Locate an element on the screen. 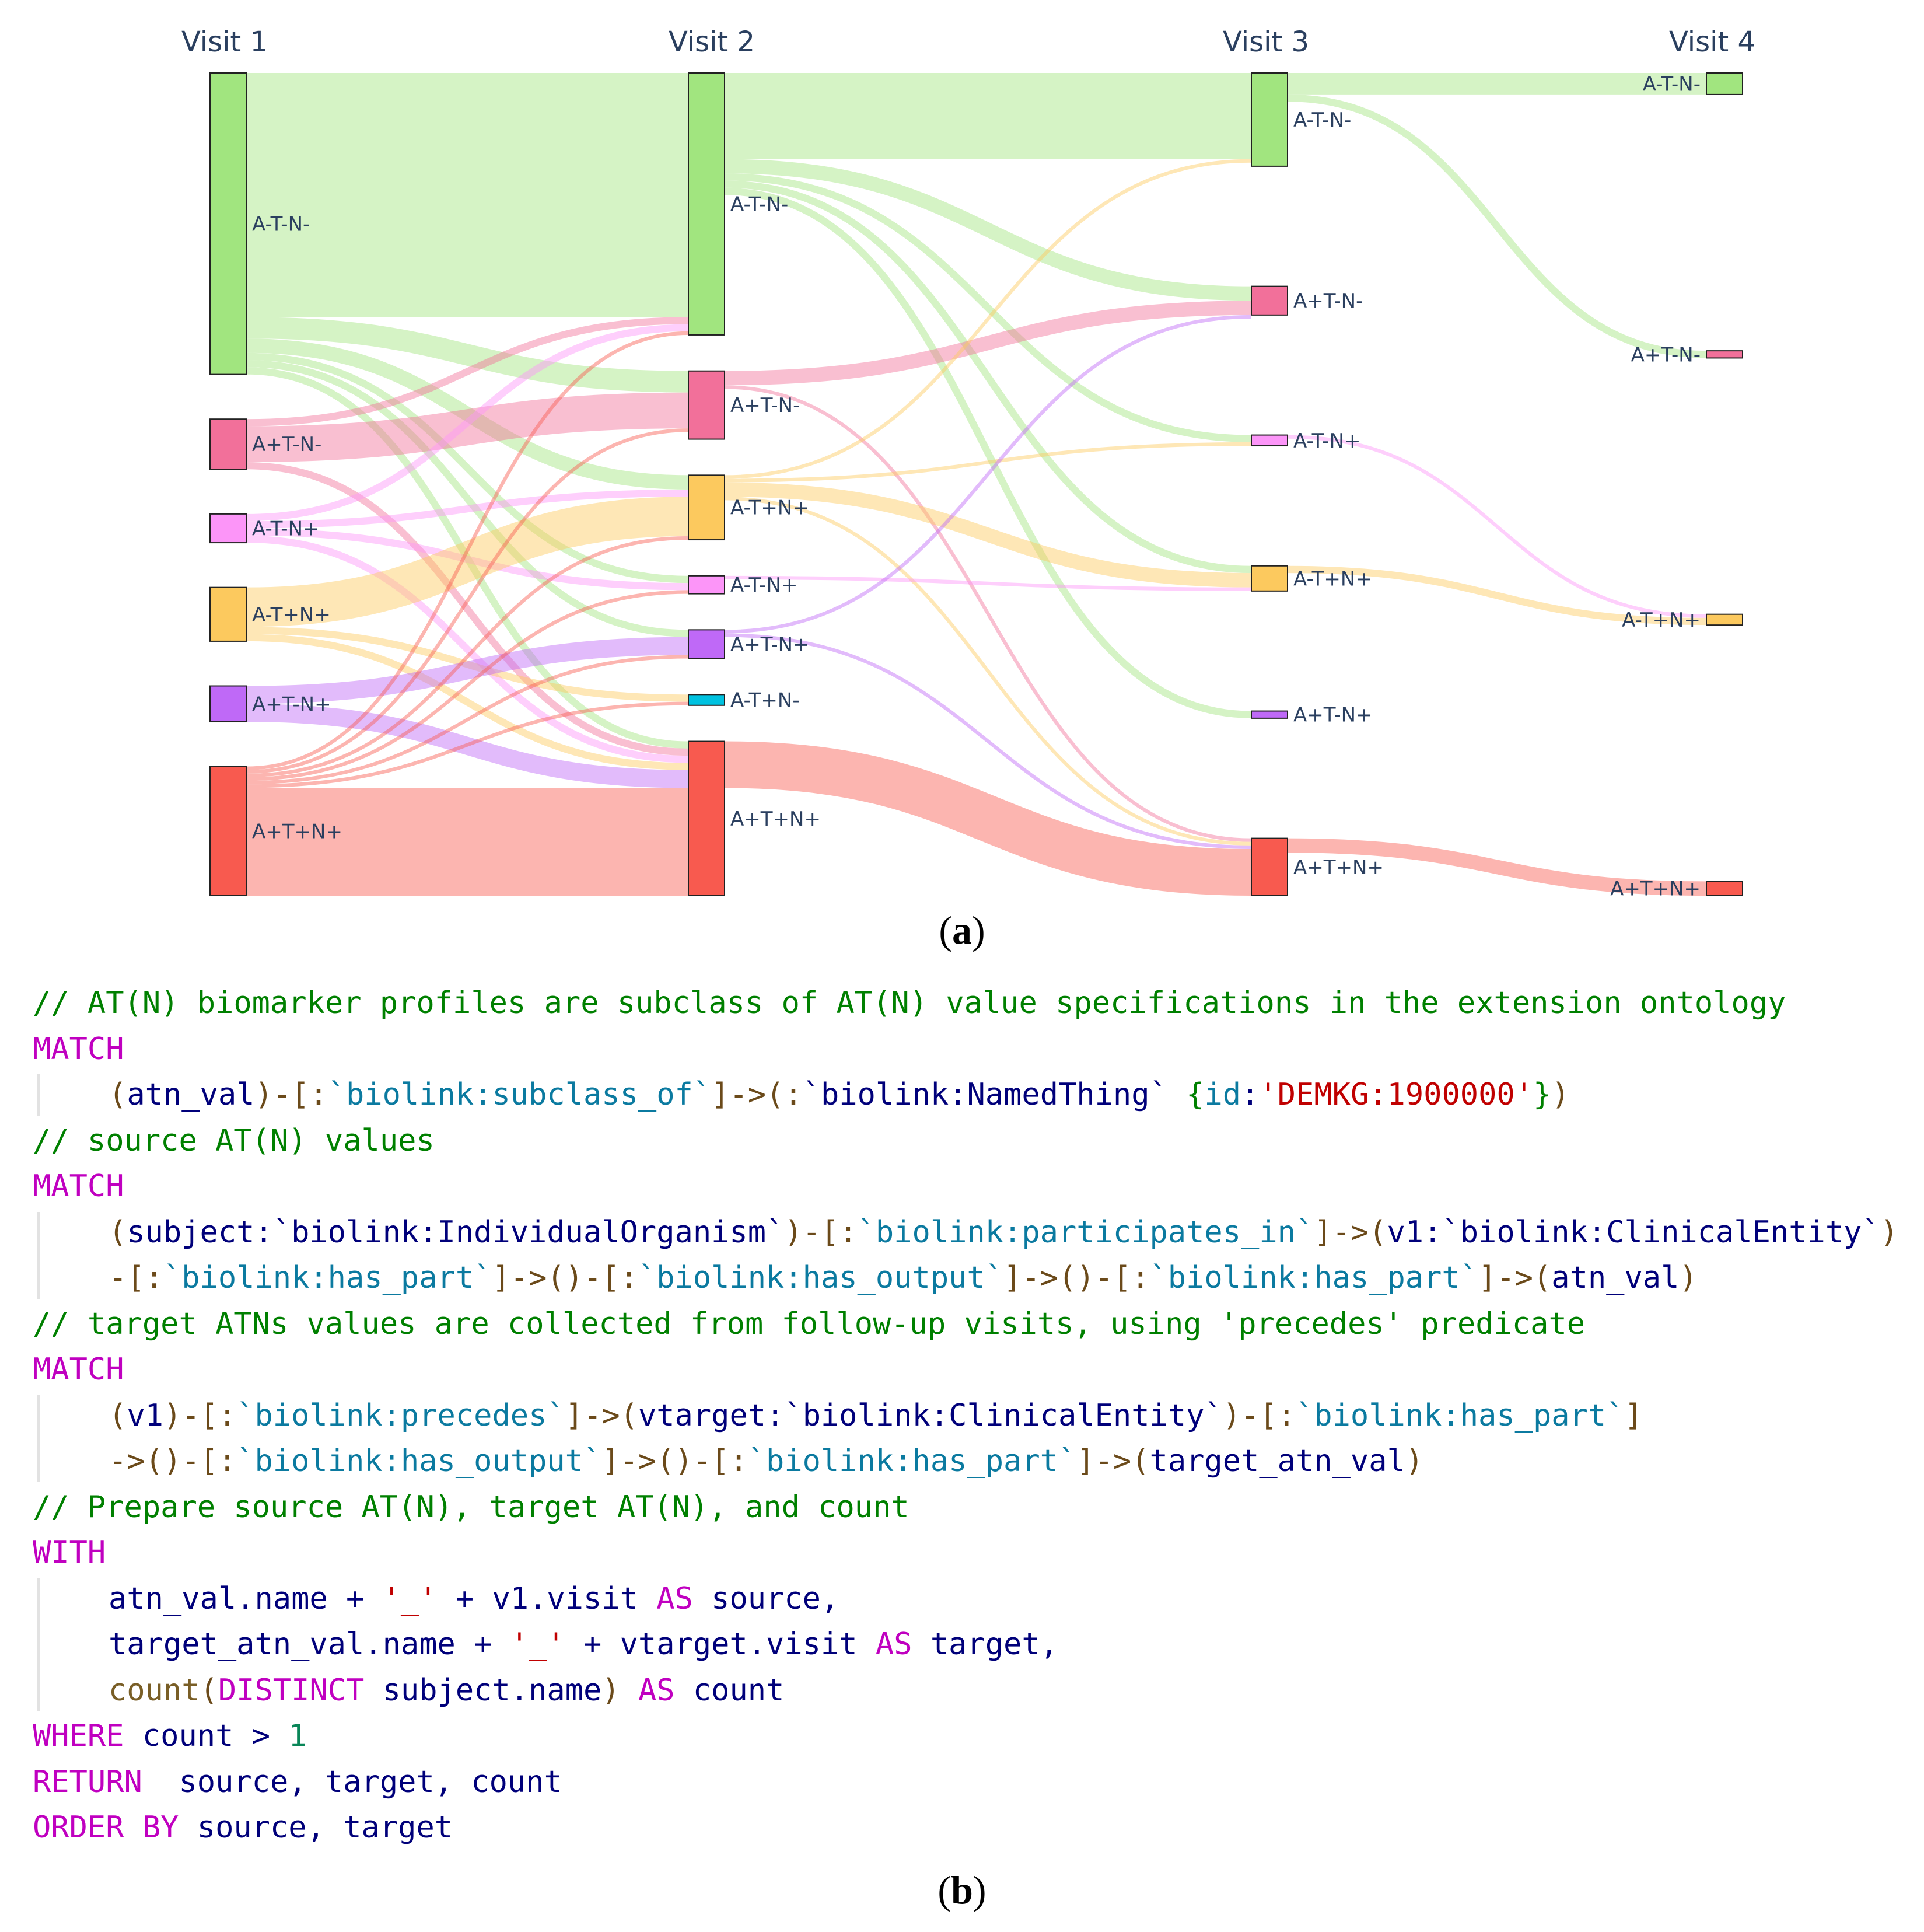 This screenshot has width=1924, height=1932. caption-a-letter: a is located at coordinates (962, 930).